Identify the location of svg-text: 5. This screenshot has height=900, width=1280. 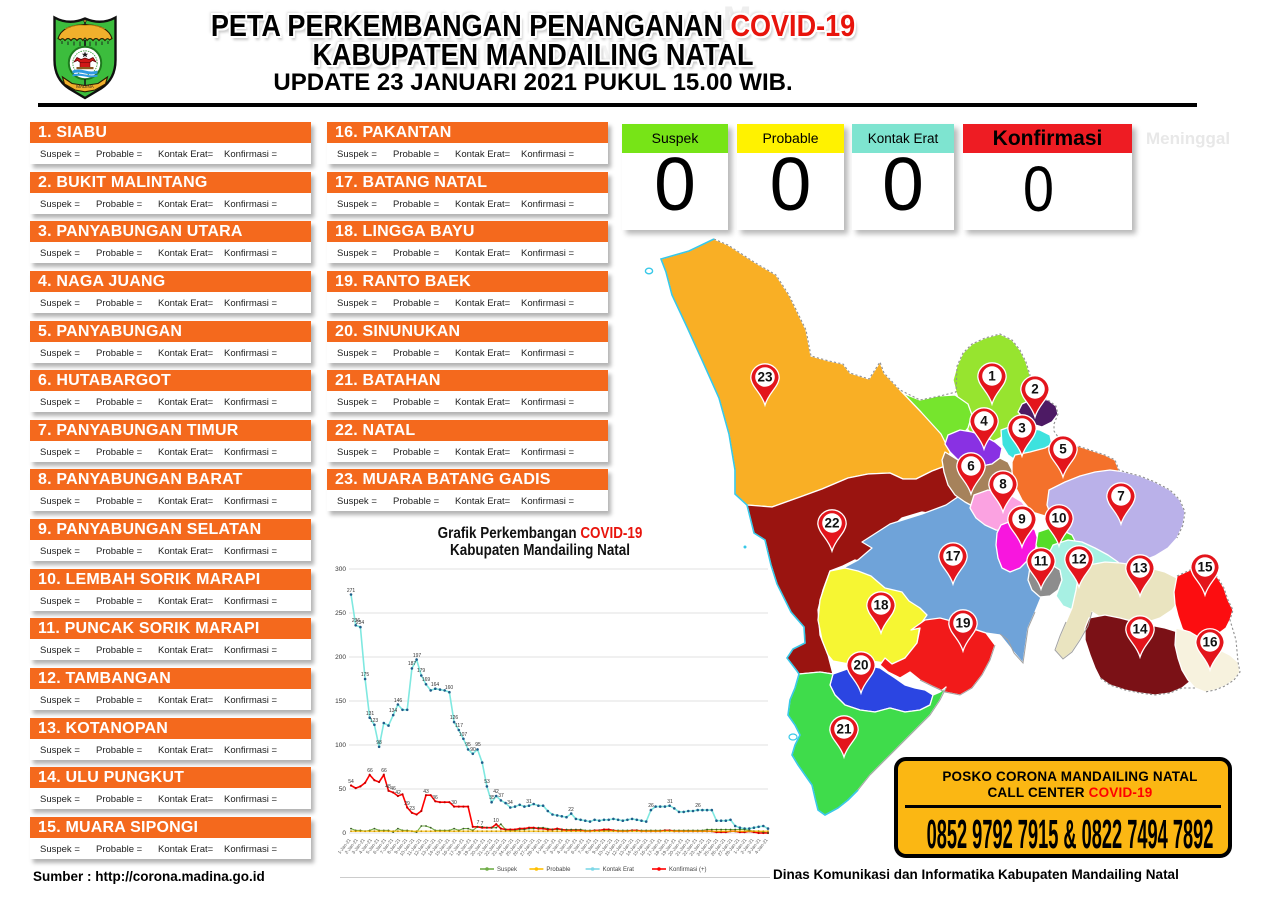
(1063, 449).